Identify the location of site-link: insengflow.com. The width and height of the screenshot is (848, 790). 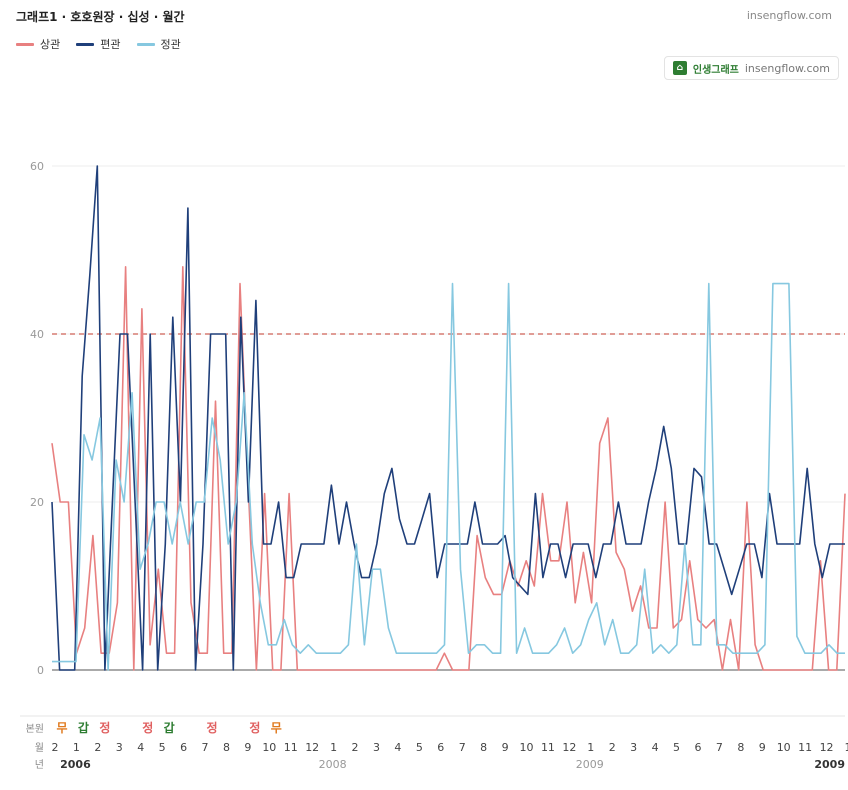
(789, 15).